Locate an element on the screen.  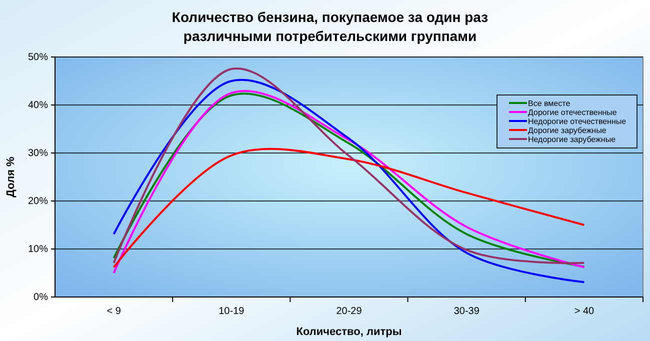
legend-label: Дорогие отечественные is located at coordinates (573, 112).